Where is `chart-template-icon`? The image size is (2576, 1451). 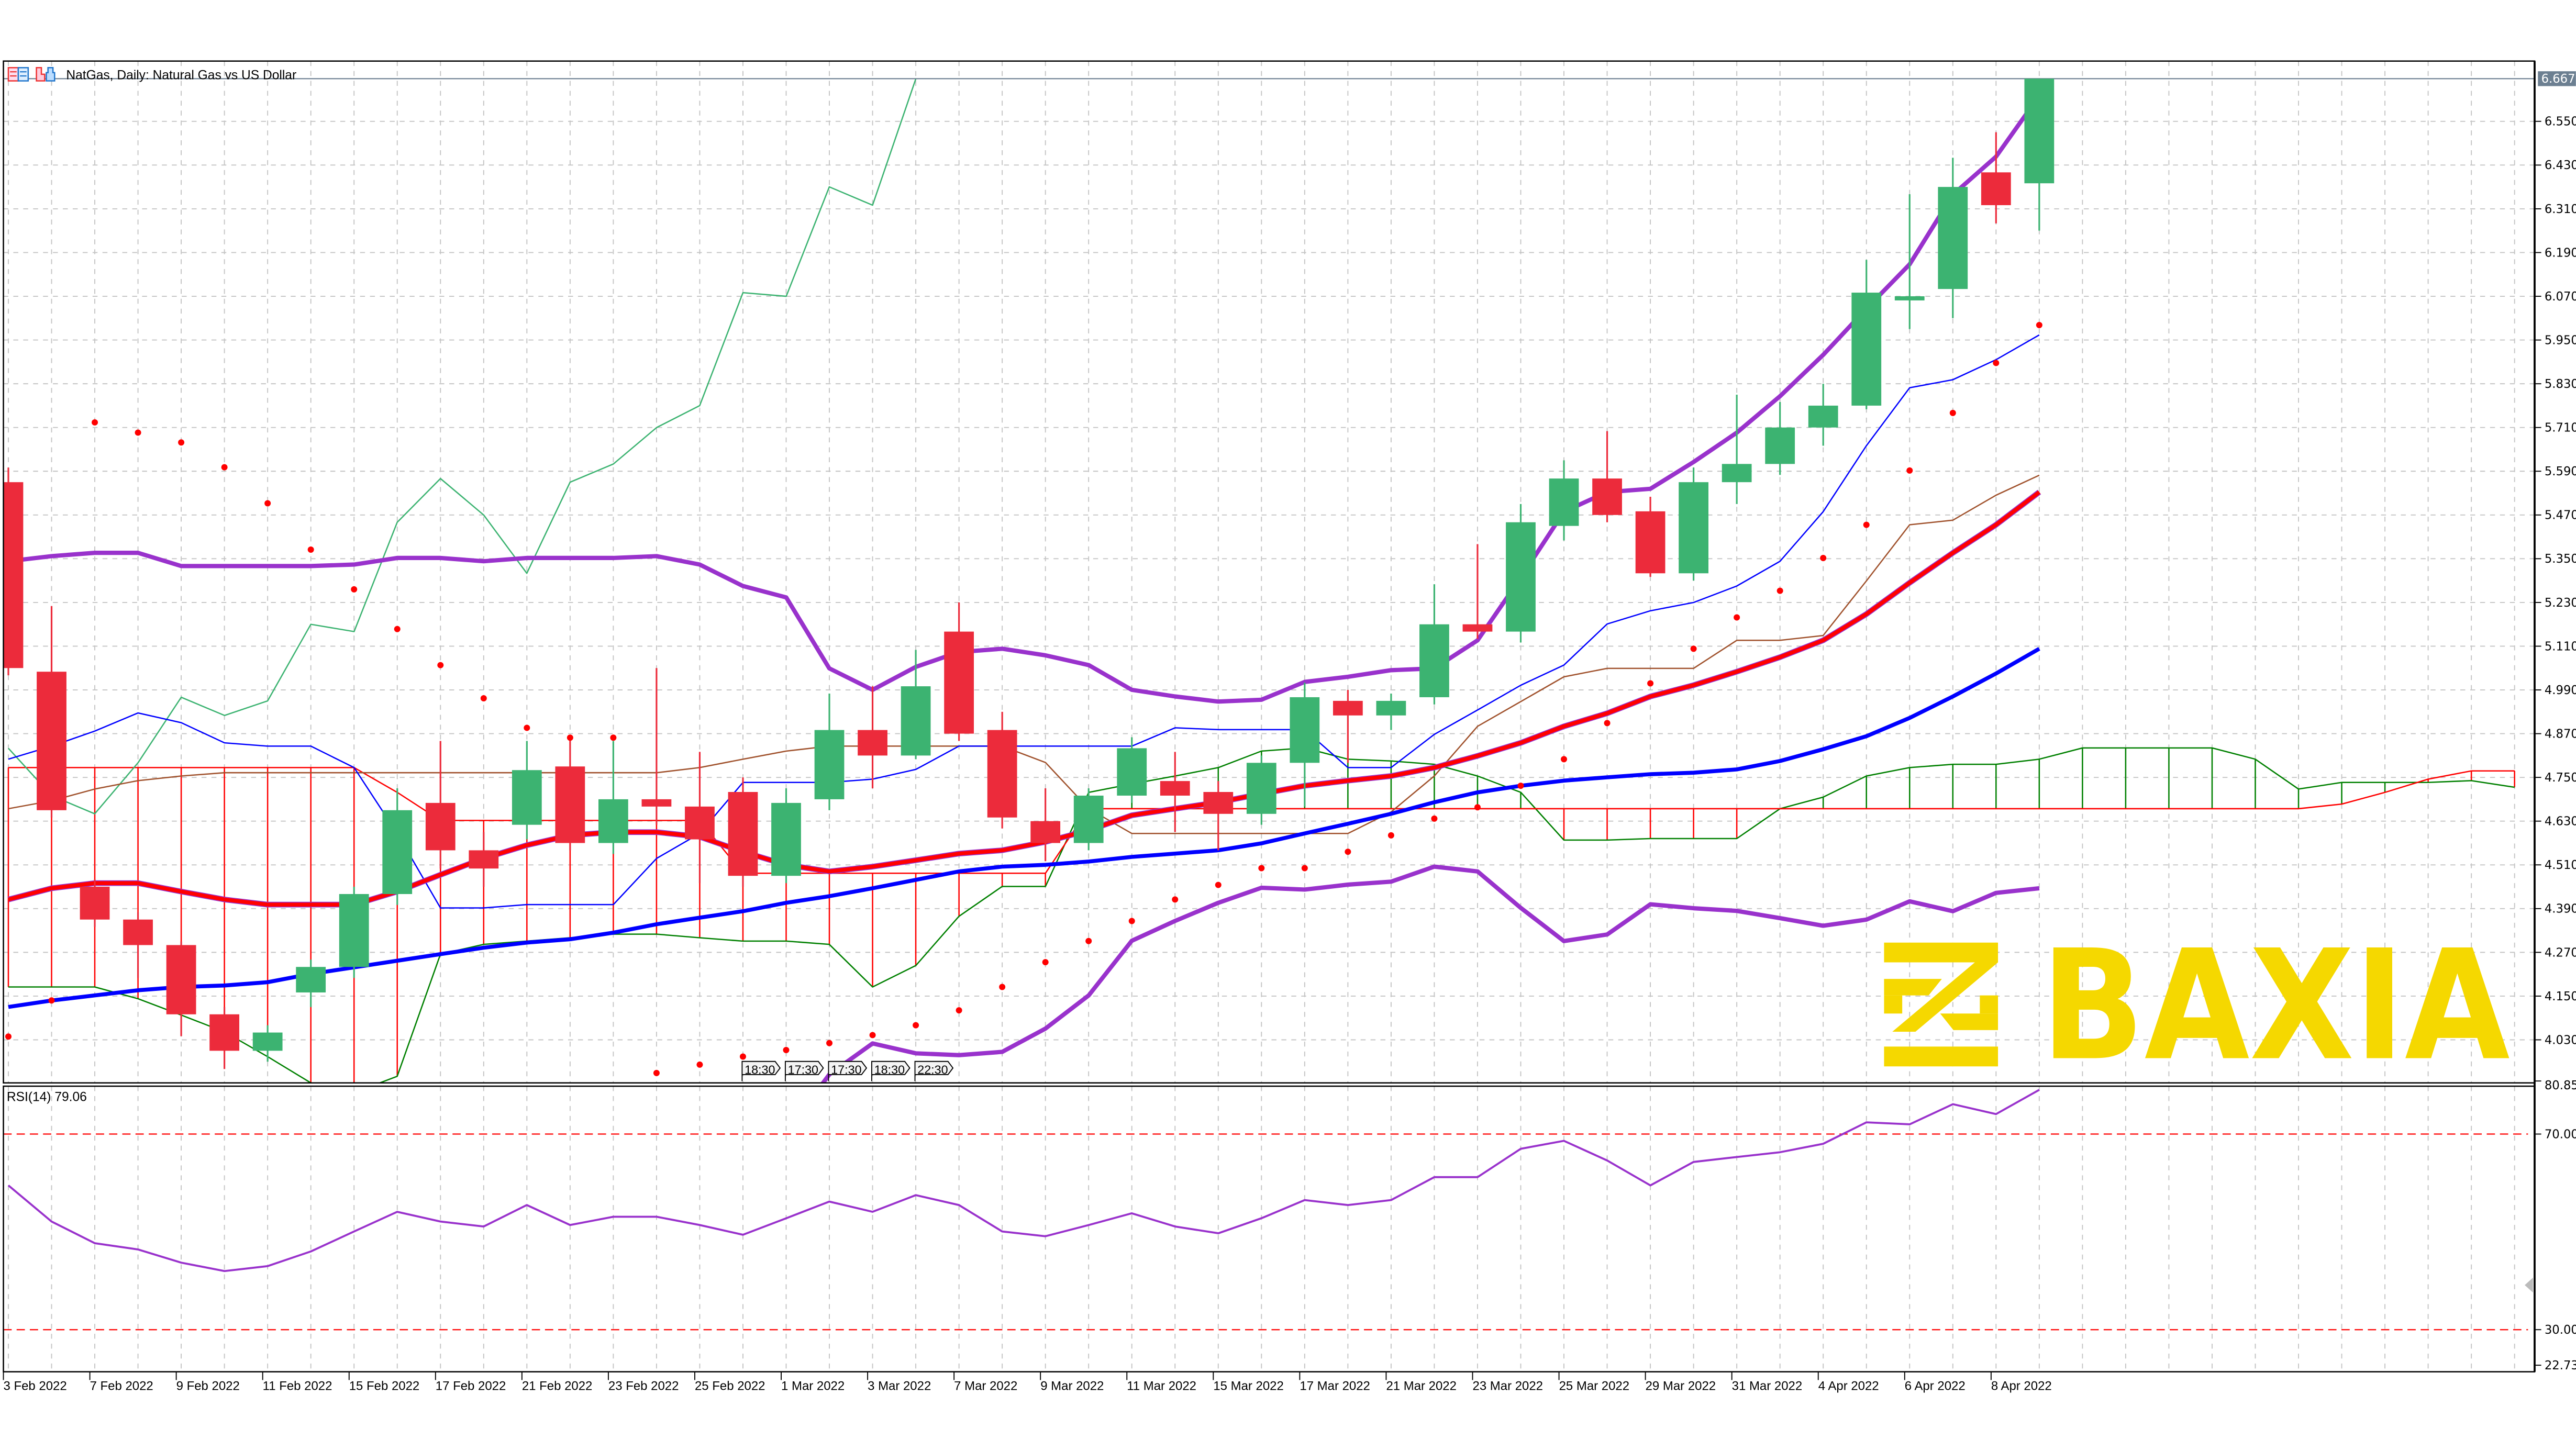 chart-template-icon is located at coordinates (45, 75).